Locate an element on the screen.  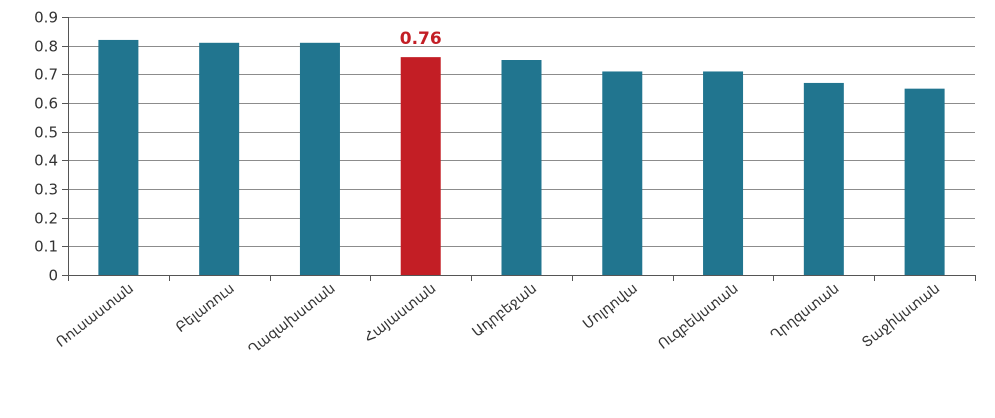
x-tick-label: Մոլդովա is located at coordinates (610, 307).